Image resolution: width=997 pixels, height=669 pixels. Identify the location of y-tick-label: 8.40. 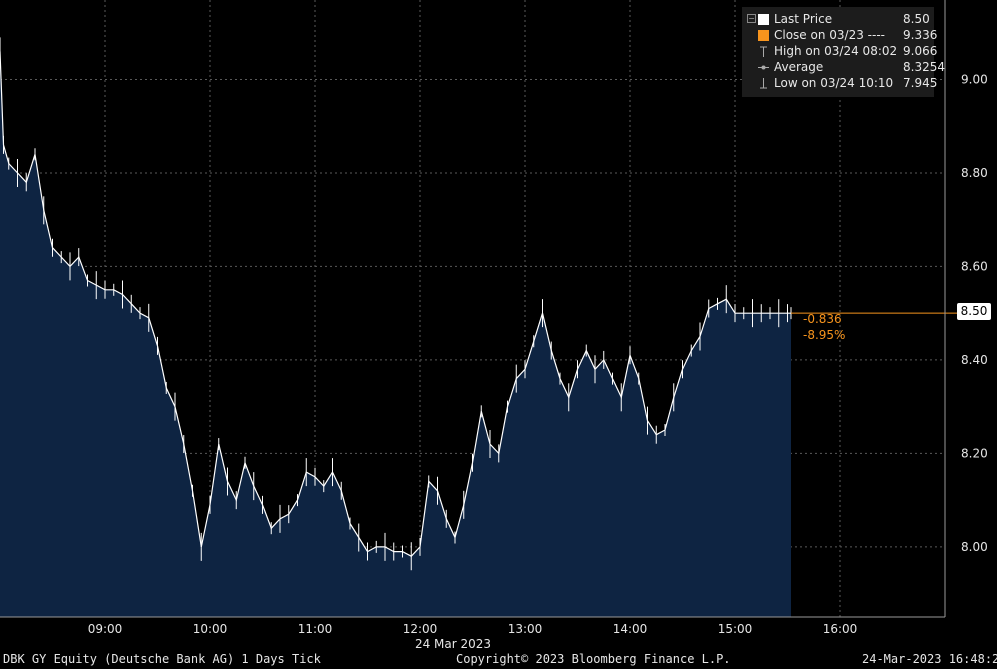
(974, 360).